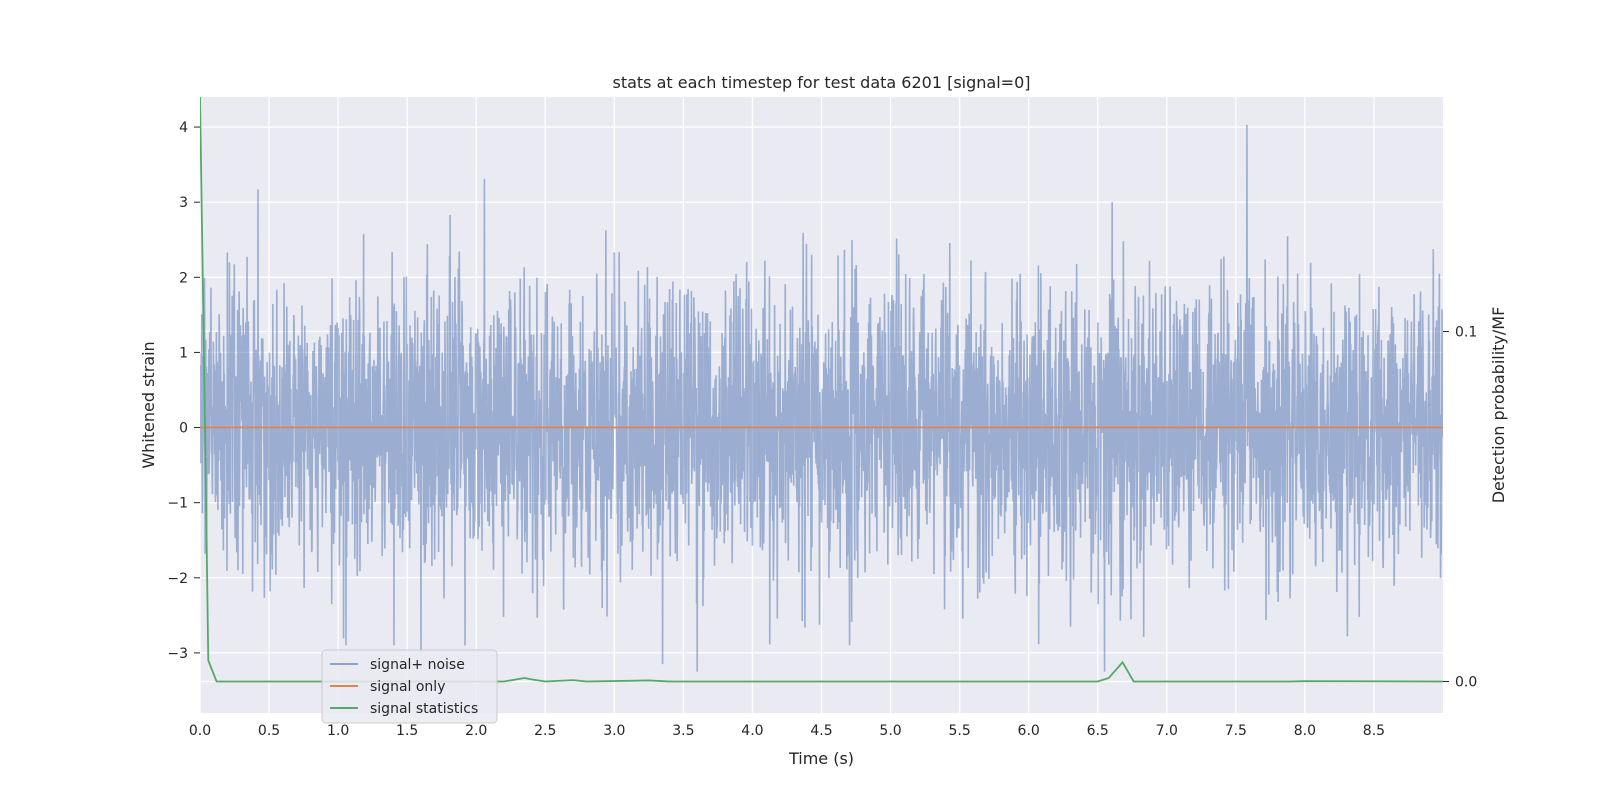  I want to click on y-axis-label: Whitened strain, so click(148, 404).